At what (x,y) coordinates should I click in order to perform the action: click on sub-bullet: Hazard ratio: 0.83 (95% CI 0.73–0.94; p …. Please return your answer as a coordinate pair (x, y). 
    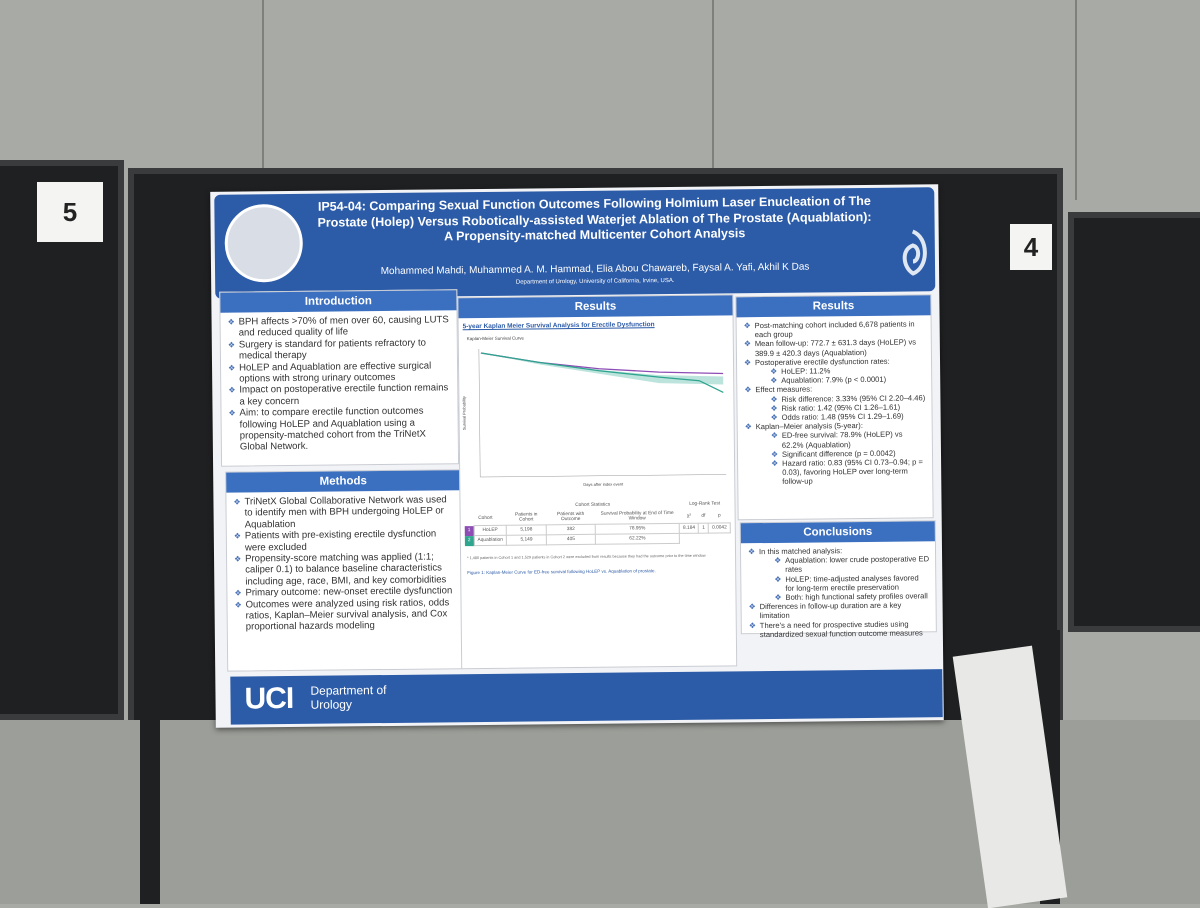
    Looking at the image, I should click on (854, 471).